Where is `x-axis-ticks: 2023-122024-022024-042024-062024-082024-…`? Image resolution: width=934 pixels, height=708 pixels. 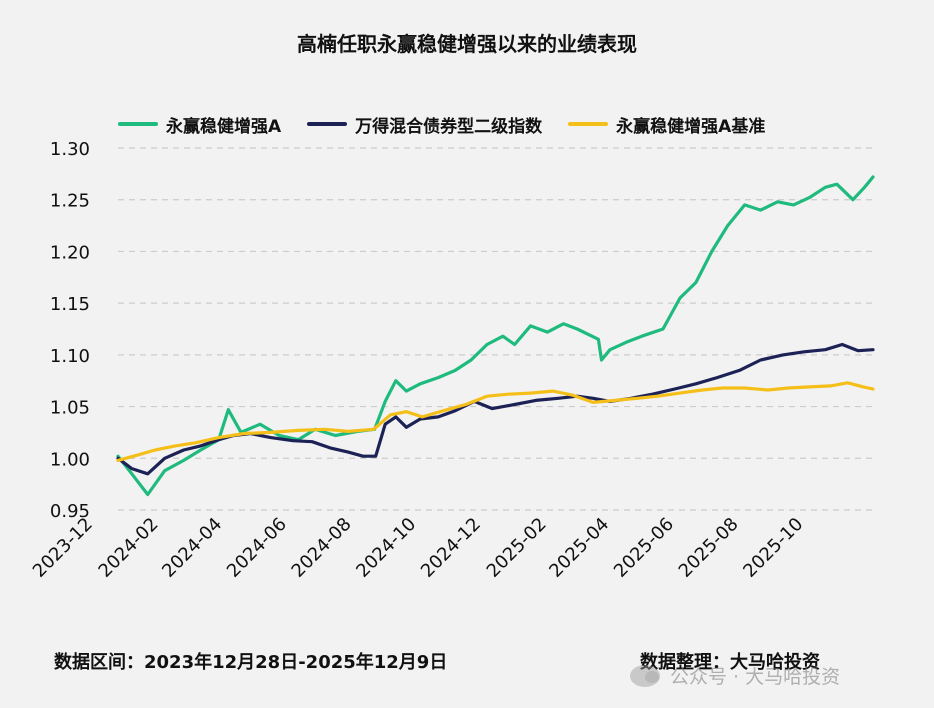
x-axis-ticks: 2023-122024-022024-042024-062024-082024-… is located at coordinates (418, 548).